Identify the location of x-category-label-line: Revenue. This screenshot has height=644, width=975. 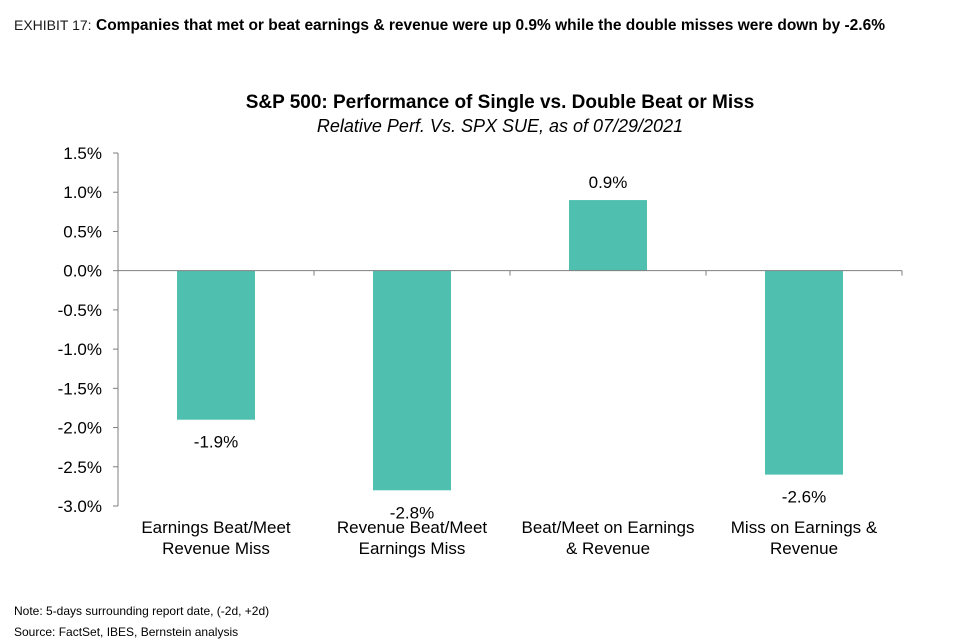
(804, 548).